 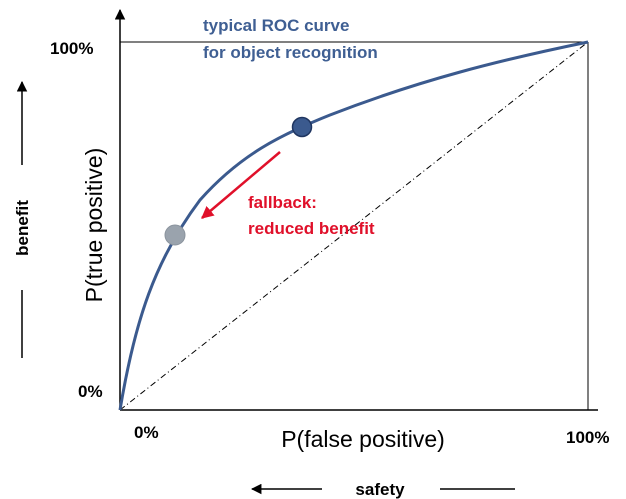 What do you see at coordinates (90, 391) in the screenshot?
I see `y-bottom-label: 0%` at bounding box center [90, 391].